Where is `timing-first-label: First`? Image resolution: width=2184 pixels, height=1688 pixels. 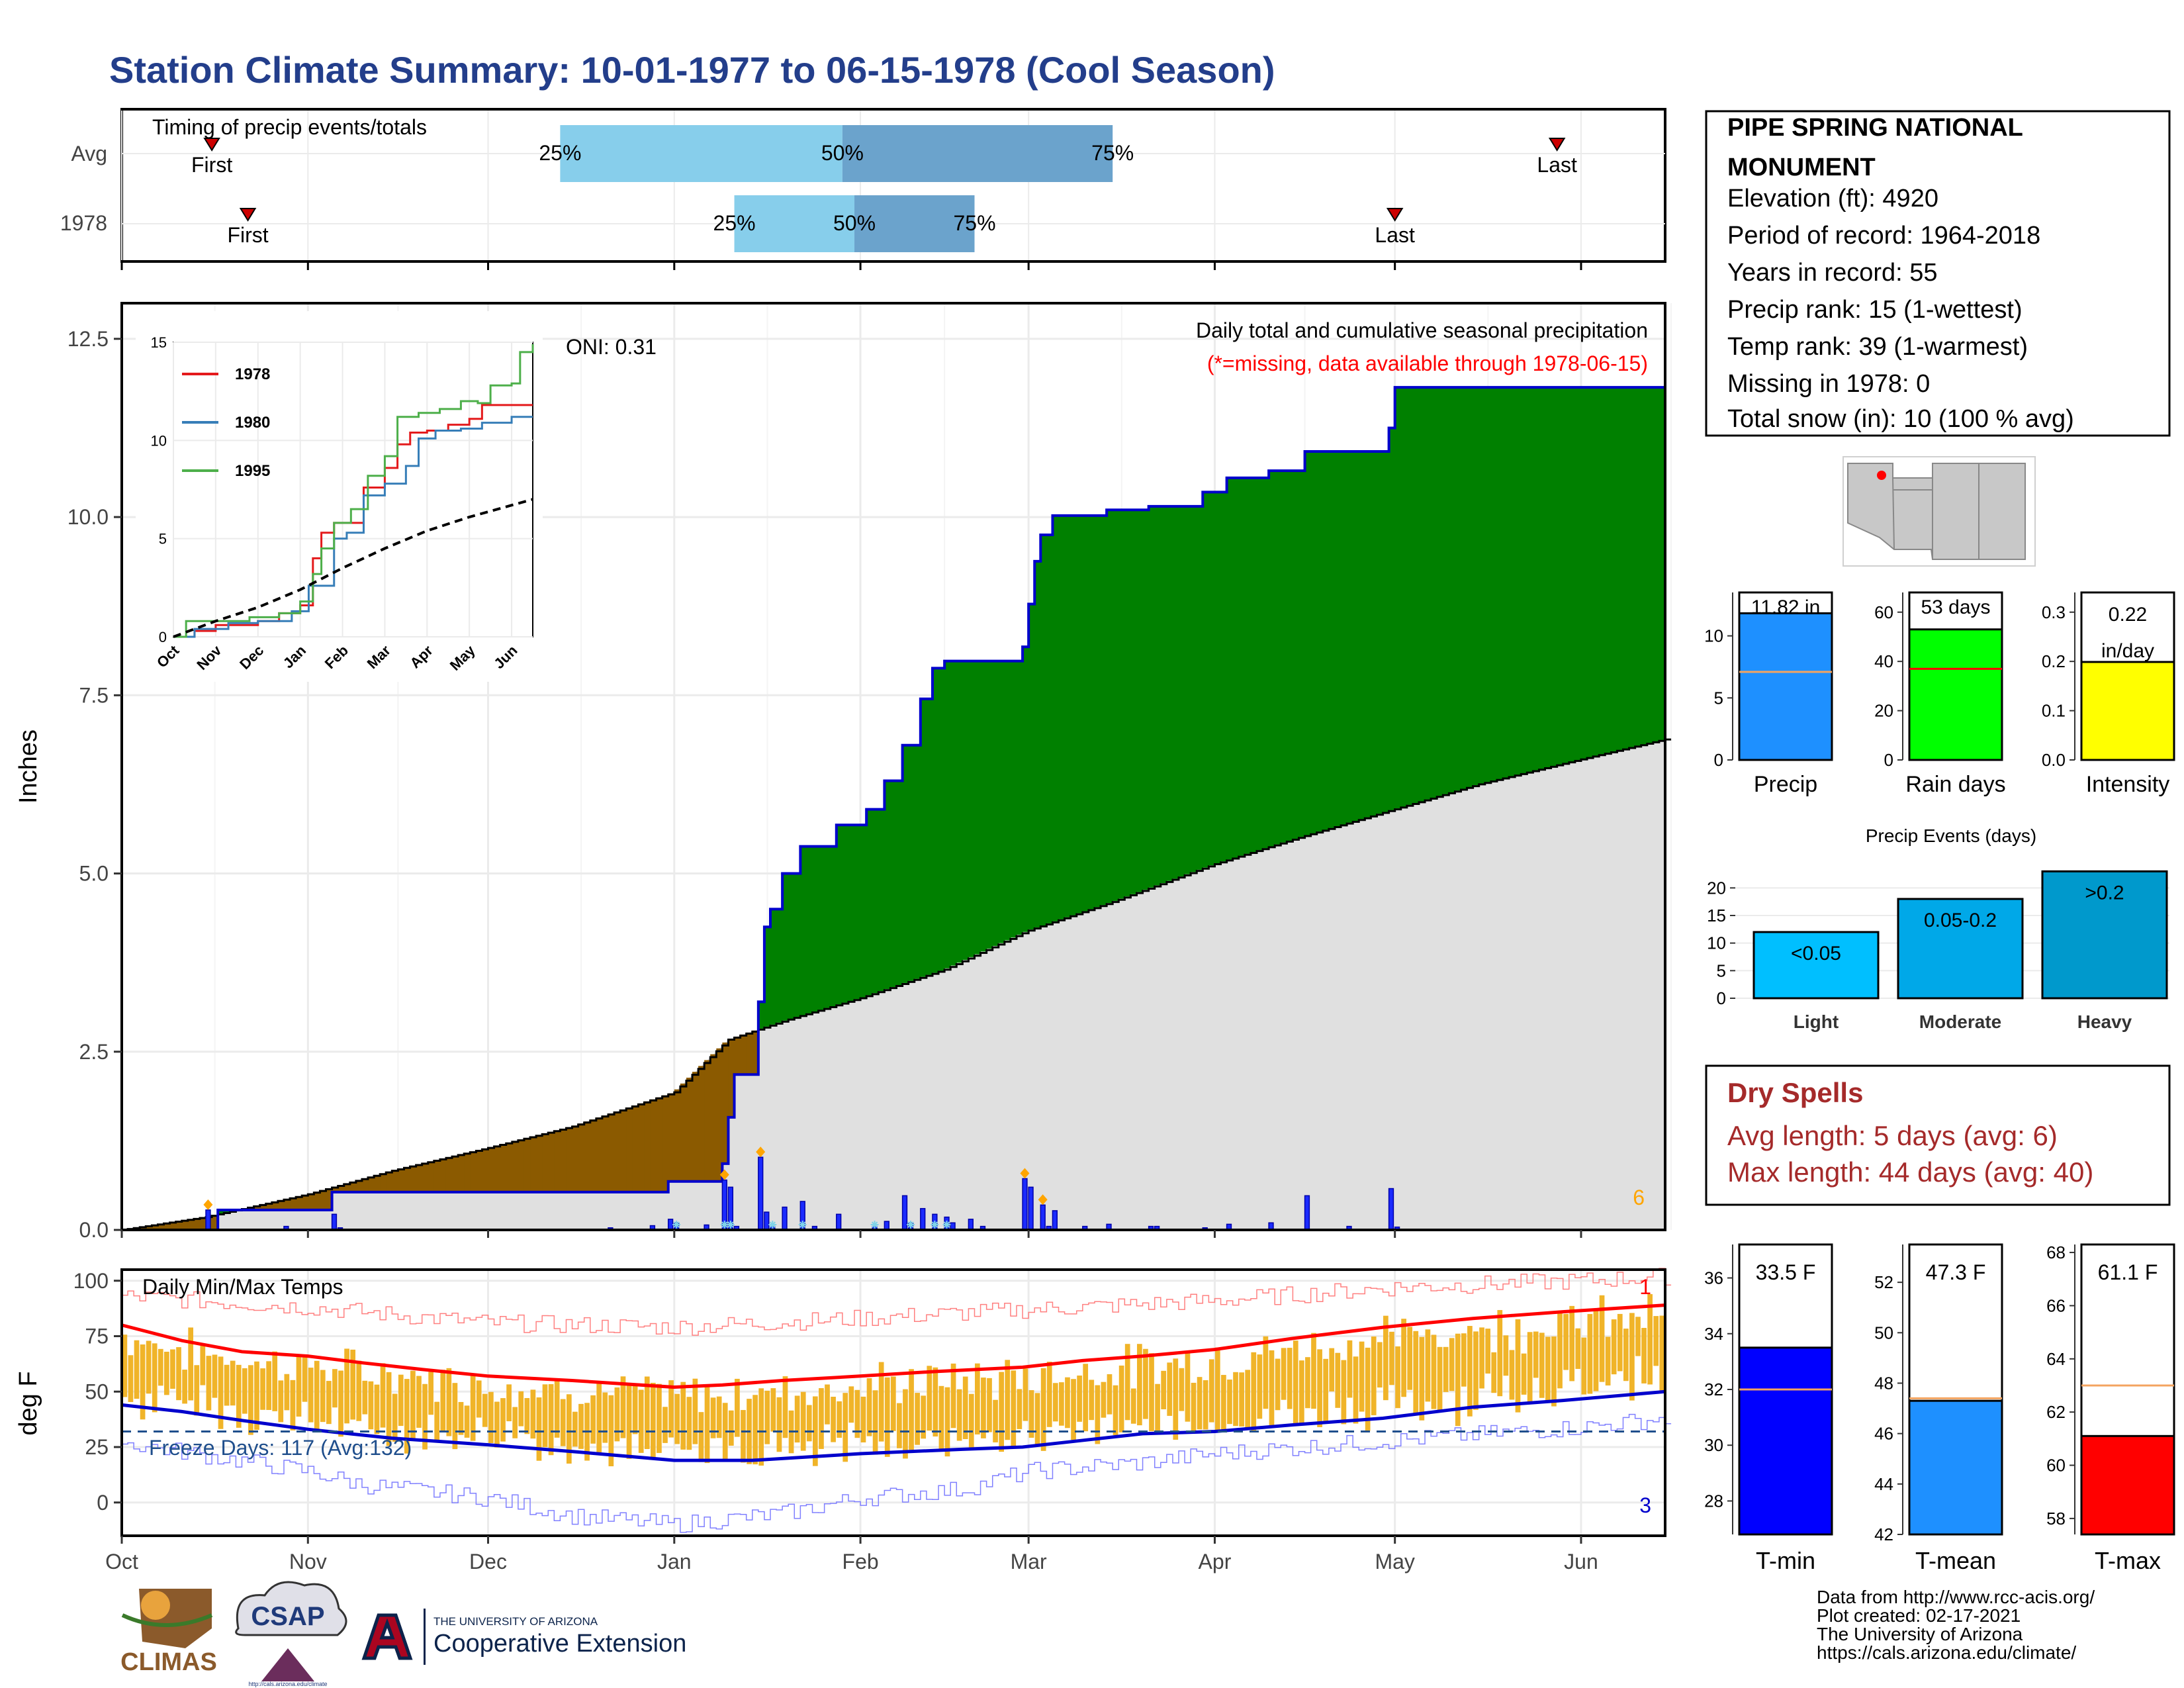 timing-first-label: First is located at coordinates (247, 235).